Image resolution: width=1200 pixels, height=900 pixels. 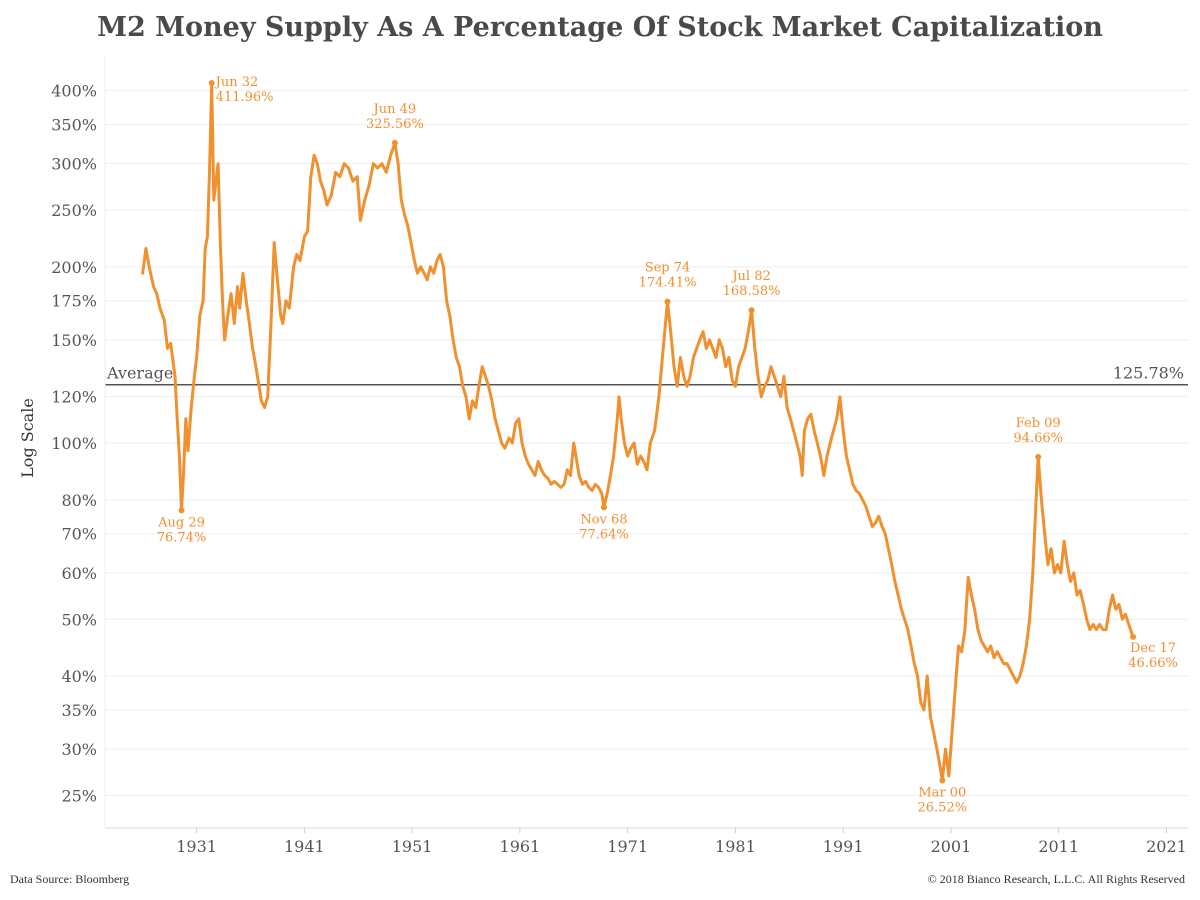 What do you see at coordinates (1153, 648) in the screenshot?
I see `annotation-date: Dec 17` at bounding box center [1153, 648].